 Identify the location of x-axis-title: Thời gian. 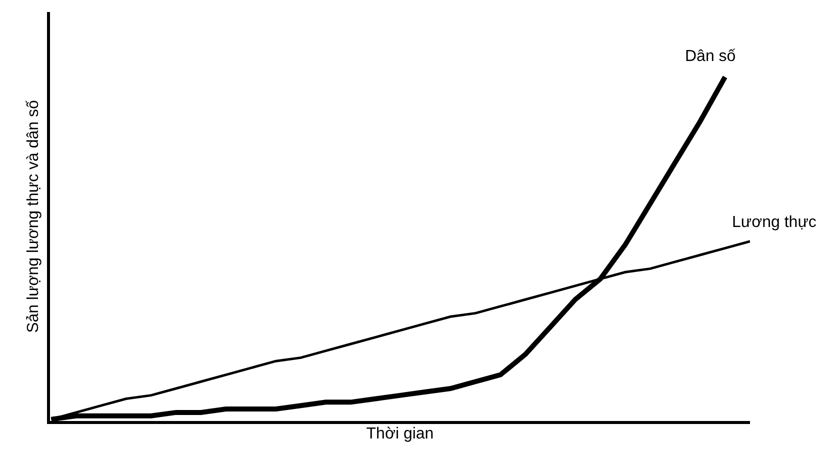
(400, 433).